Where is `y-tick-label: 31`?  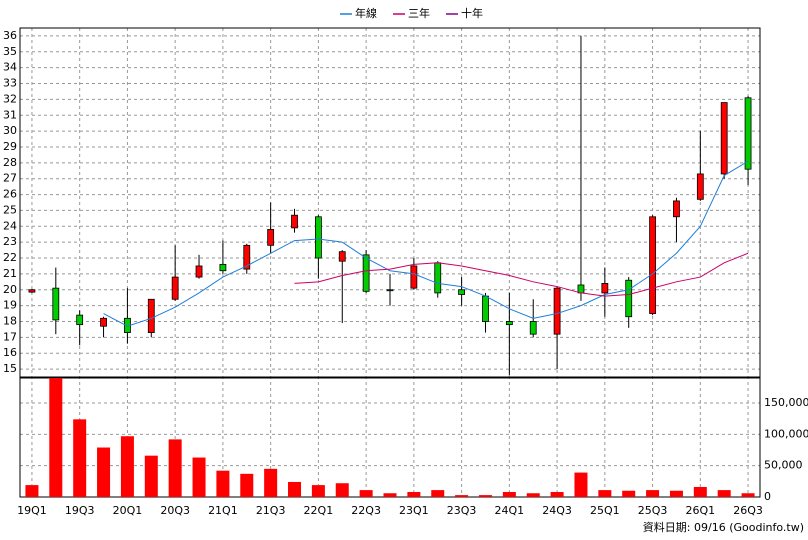
y-tick-label: 31 is located at coordinates (10, 114).